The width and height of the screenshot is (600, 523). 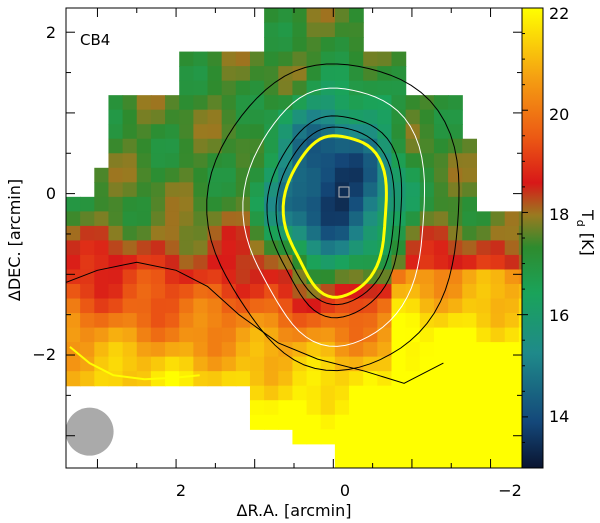 What do you see at coordinates (559, 416) in the screenshot?
I see `colorbar-tick-label-14: 14` at bounding box center [559, 416].